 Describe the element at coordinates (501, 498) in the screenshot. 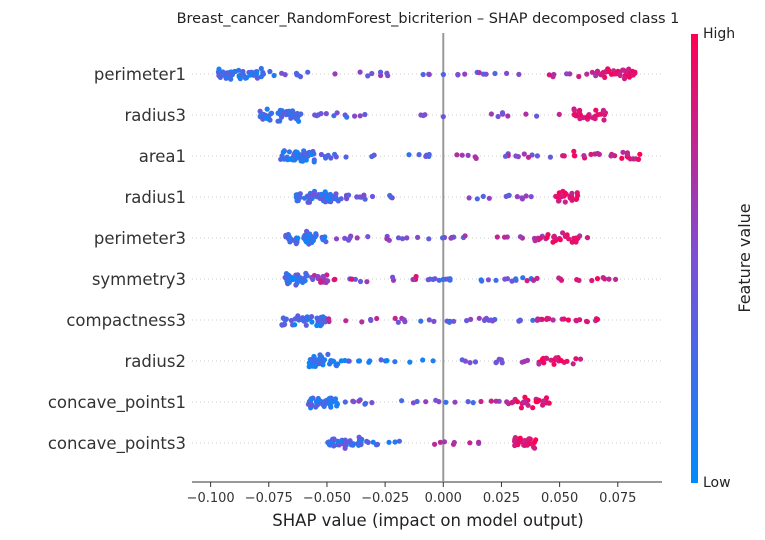

I see `x-tick-label: 0.025` at that location.